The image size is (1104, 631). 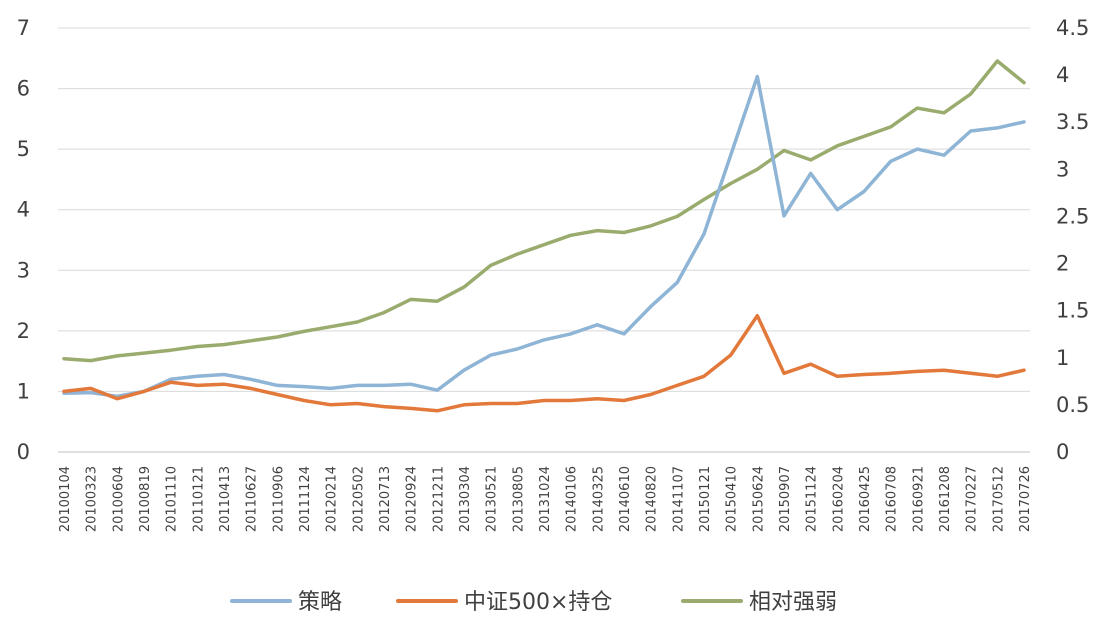 What do you see at coordinates (320, 602) in the screenshot?
I see `legend-label: 策略` at bounding box center [320, 602].